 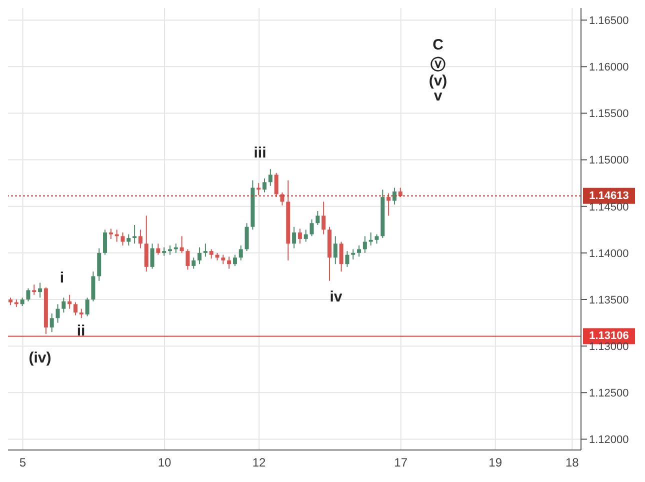 I want to click on y-tick-label: 1.12000, so click(x=609, y=440).